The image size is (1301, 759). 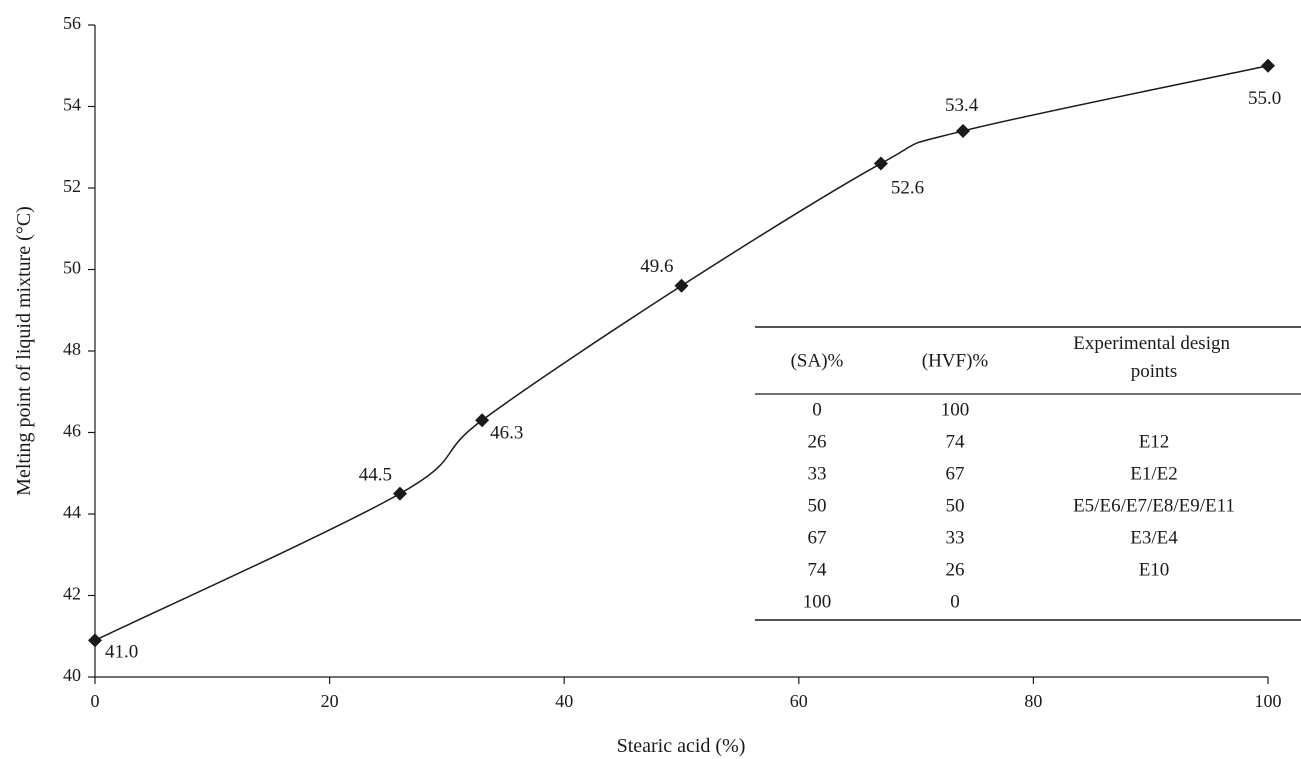 What do you see at coordinates (564, 701) in the screenshot?
I see `x-tick-label: 40` at bounding box center [564, 701].